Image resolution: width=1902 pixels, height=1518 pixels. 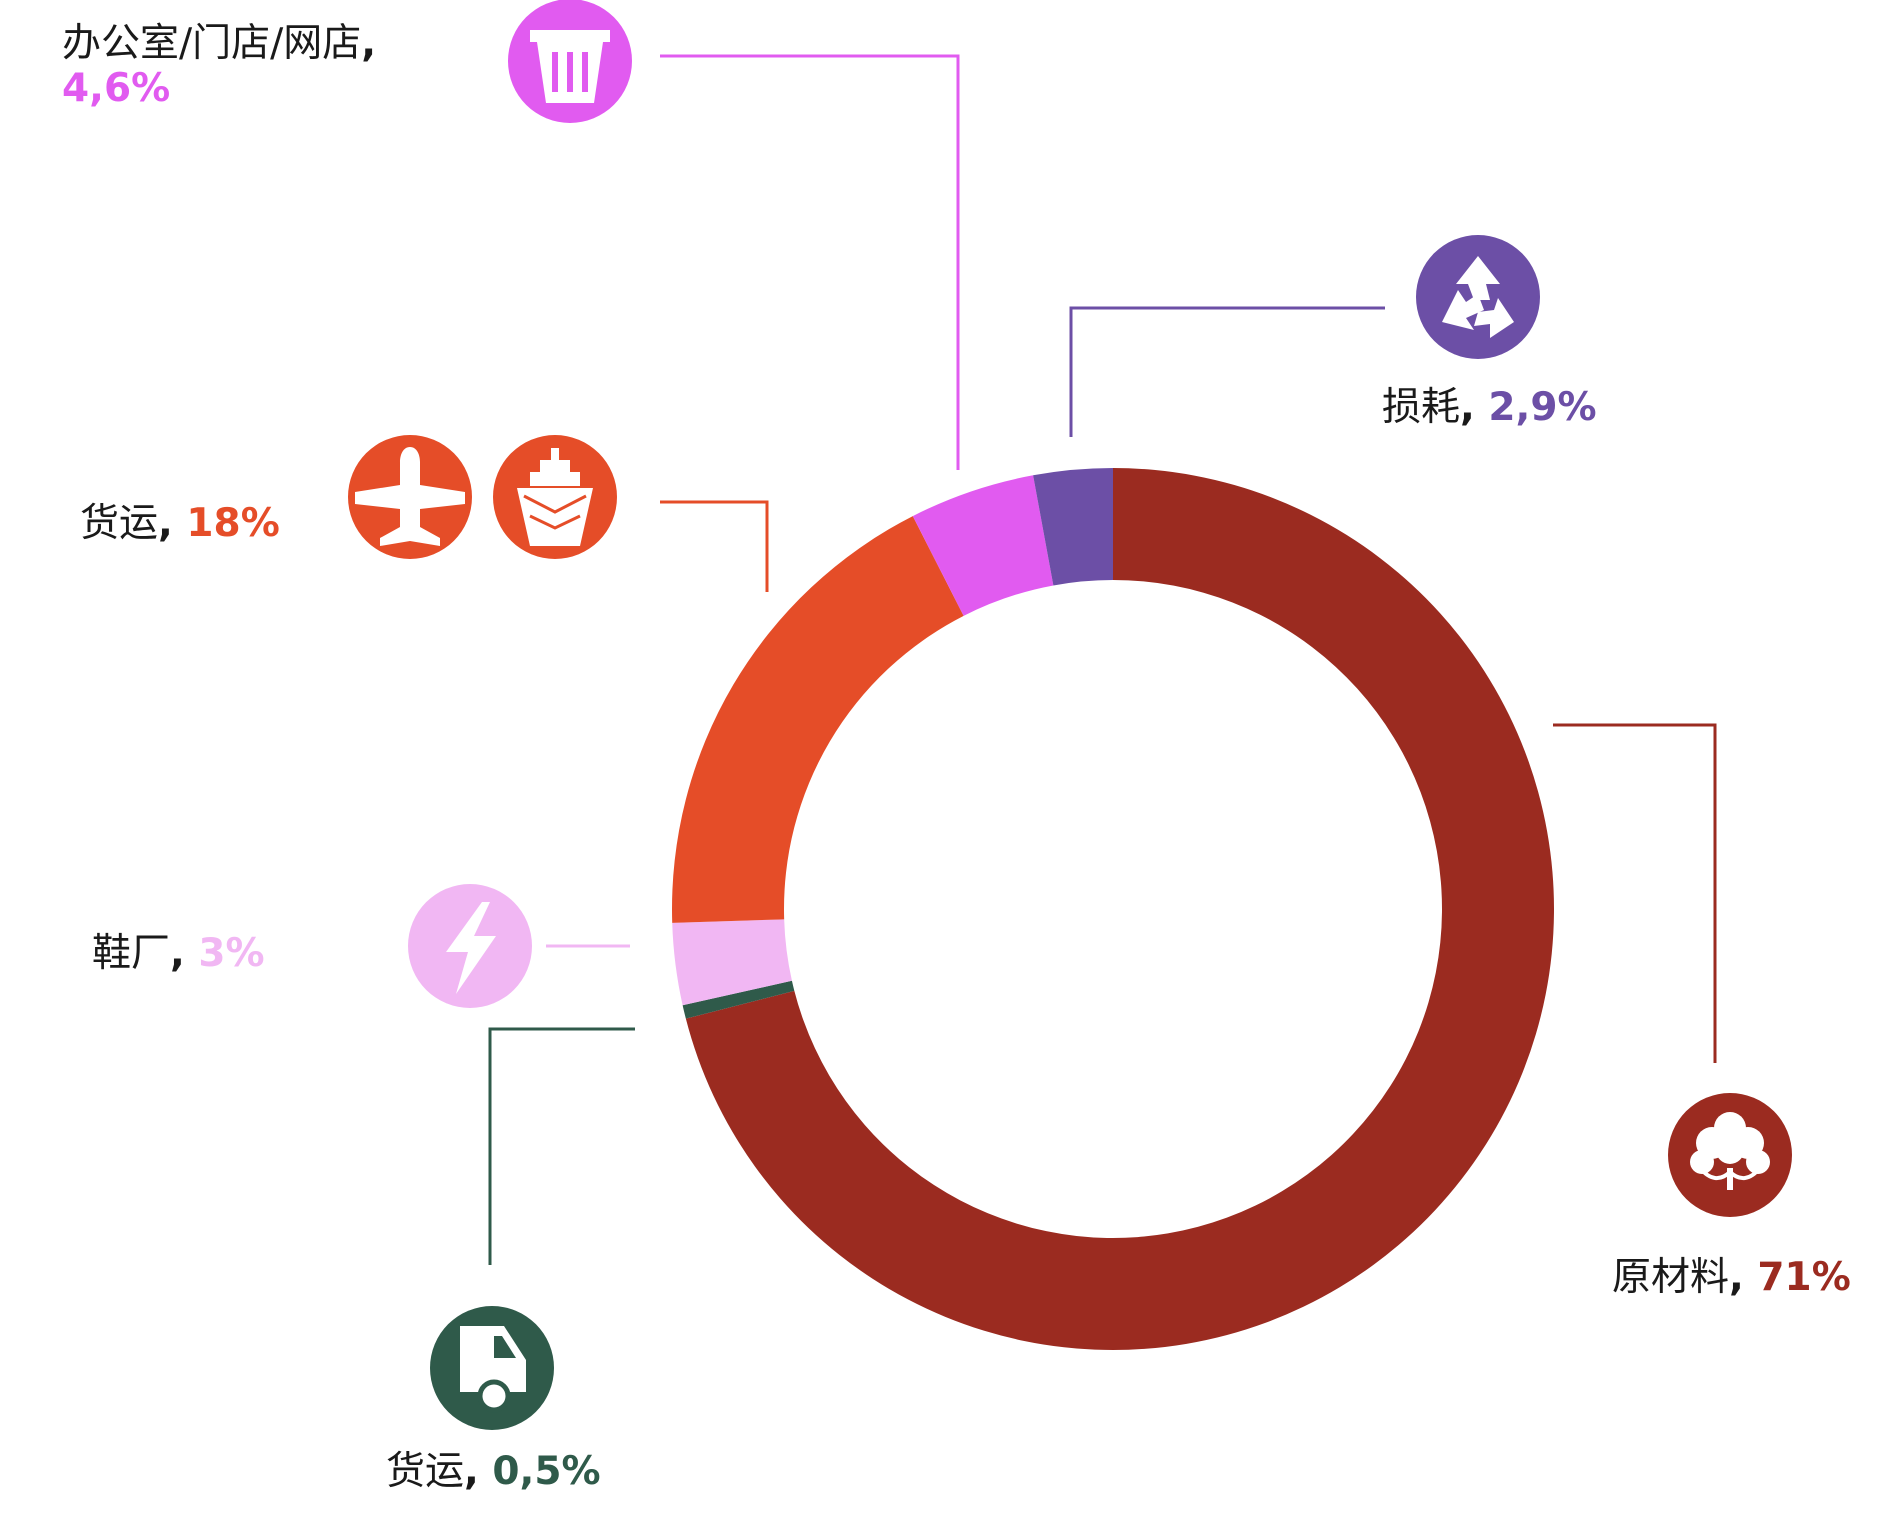 What do you see at coordinates (178, 953) in the screenshot?
I see `label-shoe-factory: 鞋厂, 3%` at bounding box center [178, 953].